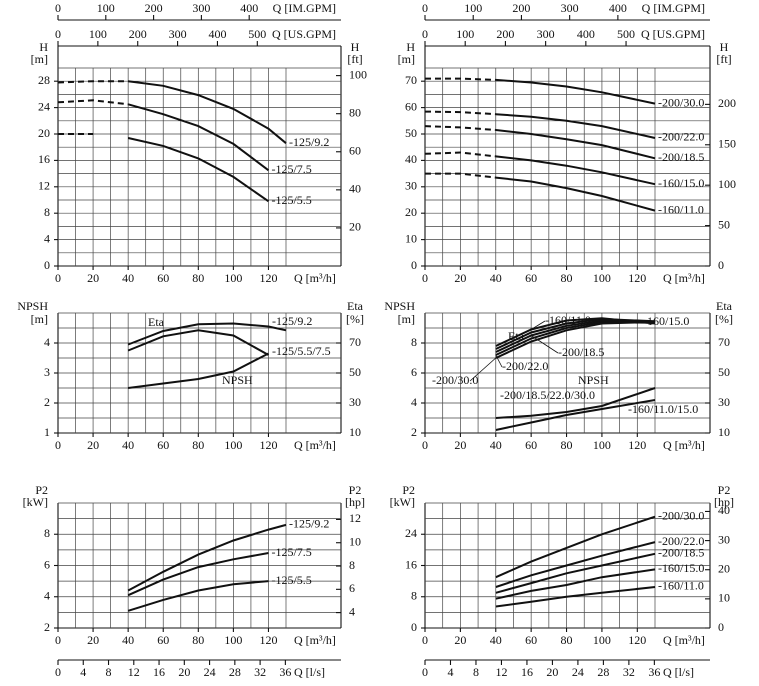 This screenshot has height=686, width=759. Describe the element at coordinates (35, 502) in the screenshot. I see `y-axis-unit: [kW]` at that location.